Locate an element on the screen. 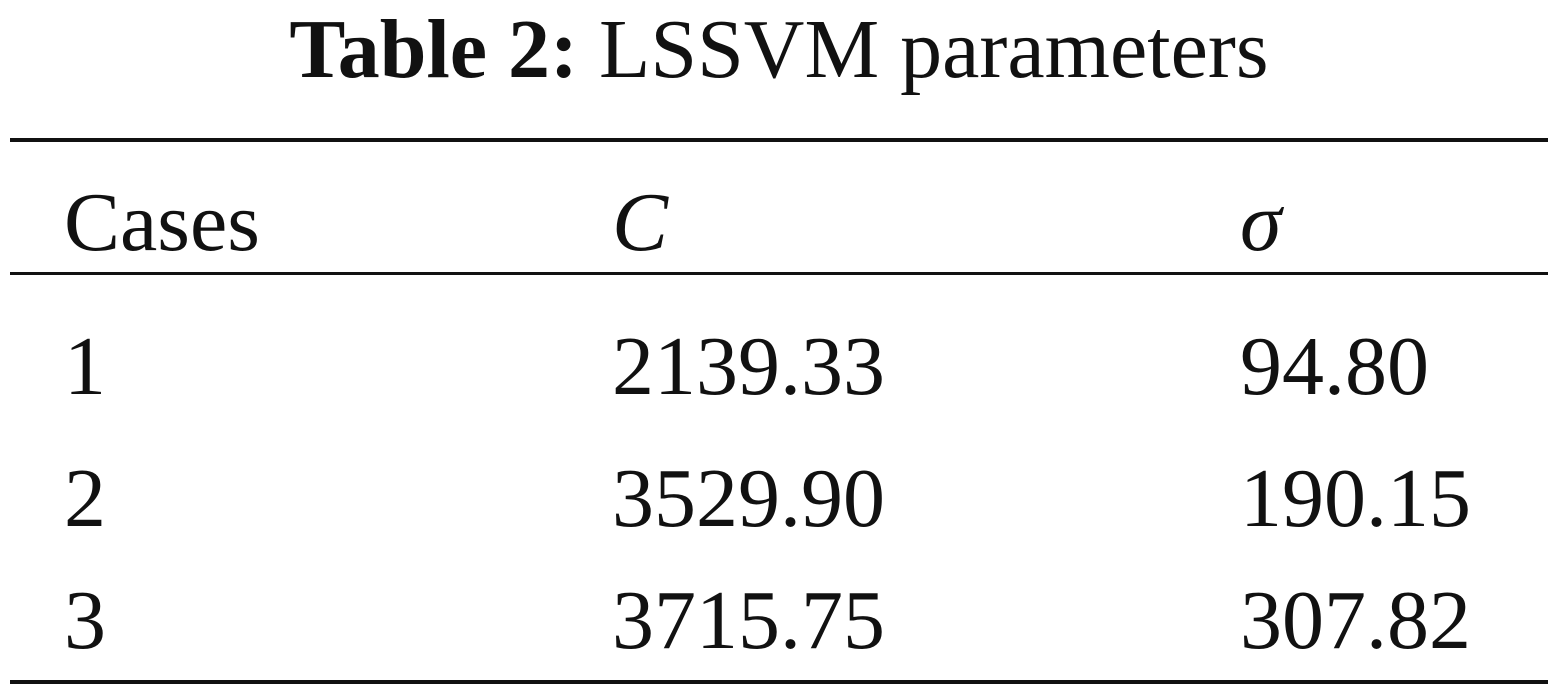 The image size is (1558, 696). header-sigma: σ is located at coordinates (1261, 222).